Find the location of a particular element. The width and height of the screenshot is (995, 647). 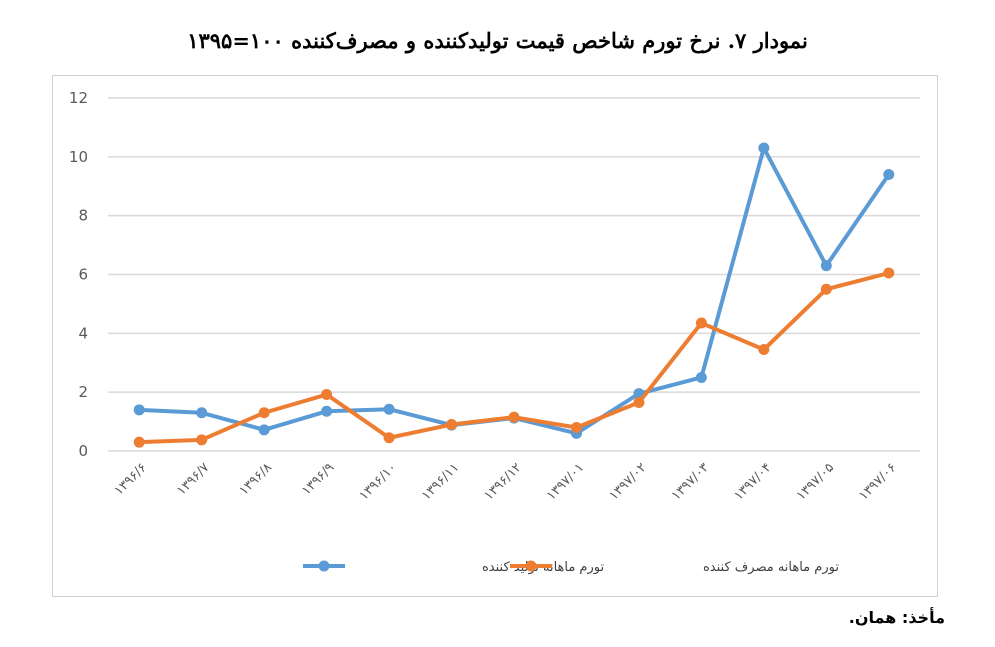

y-tick-label: 2 is located at coordinates (83, 392).